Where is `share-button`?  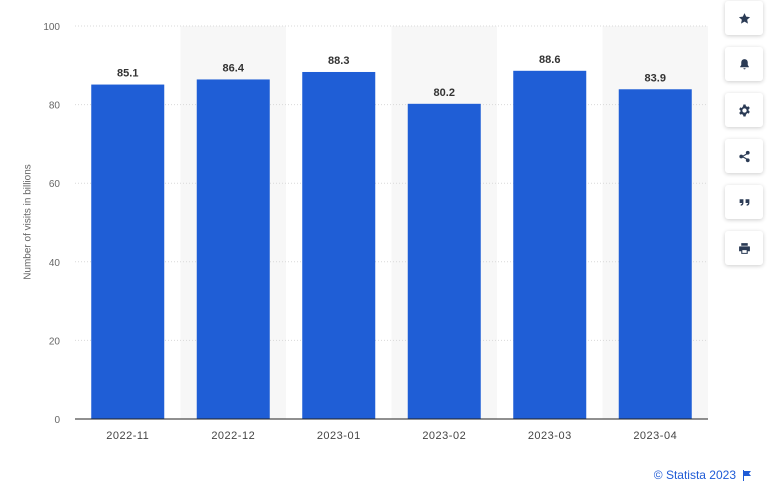
share-button is located at coordinates (744, 156).